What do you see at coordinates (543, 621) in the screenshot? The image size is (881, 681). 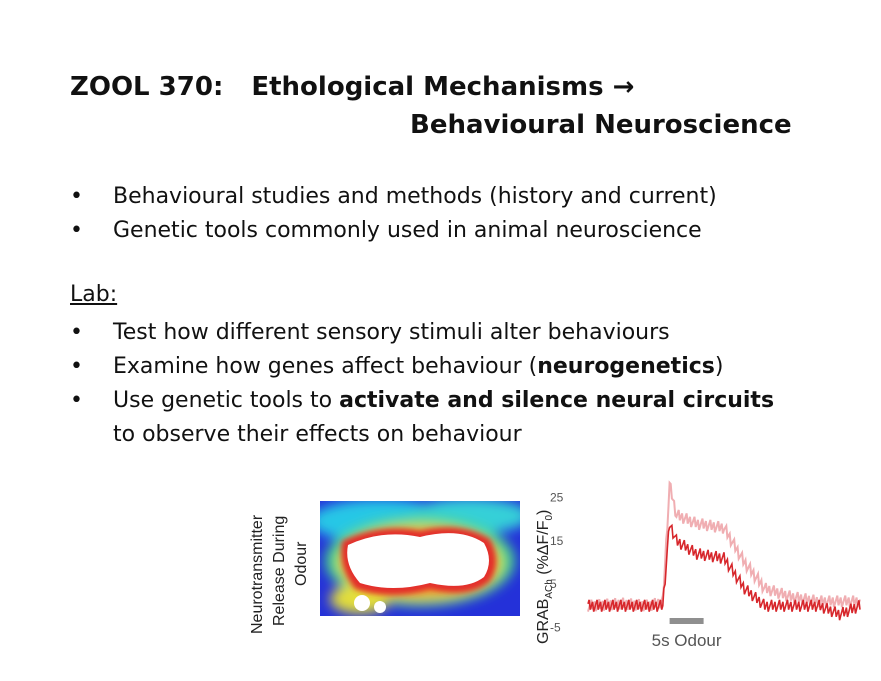 I see `y-axis-label-main: GRAB` at bounding box center [543, 621].